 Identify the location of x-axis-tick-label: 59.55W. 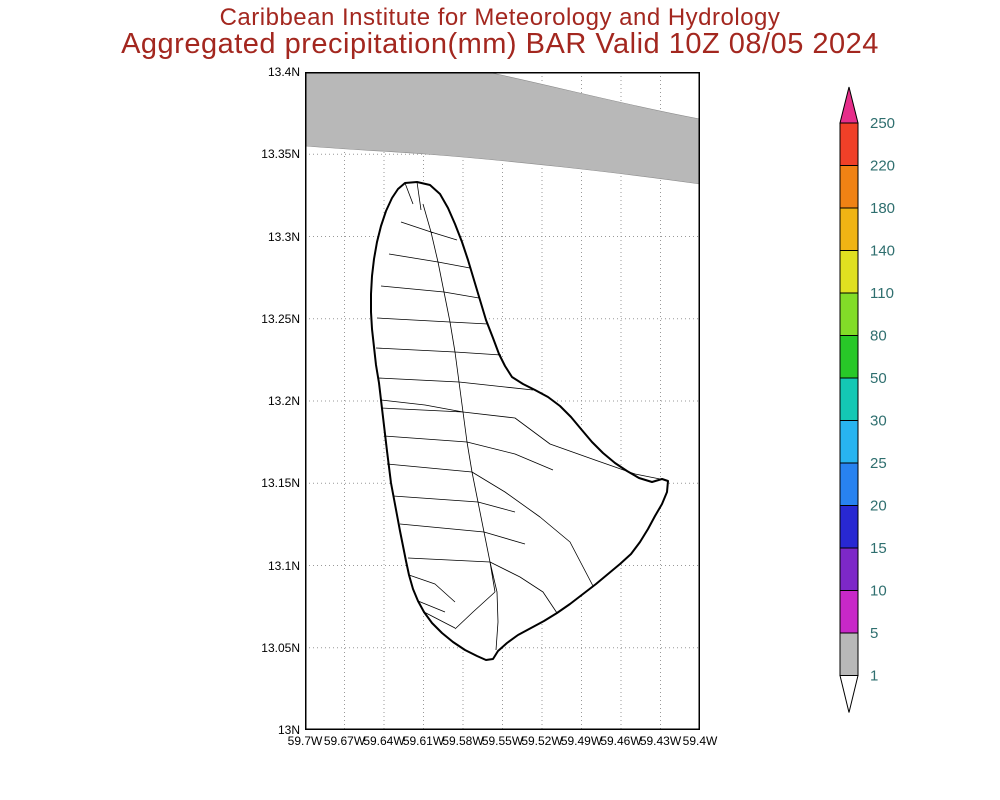
(502, 741).